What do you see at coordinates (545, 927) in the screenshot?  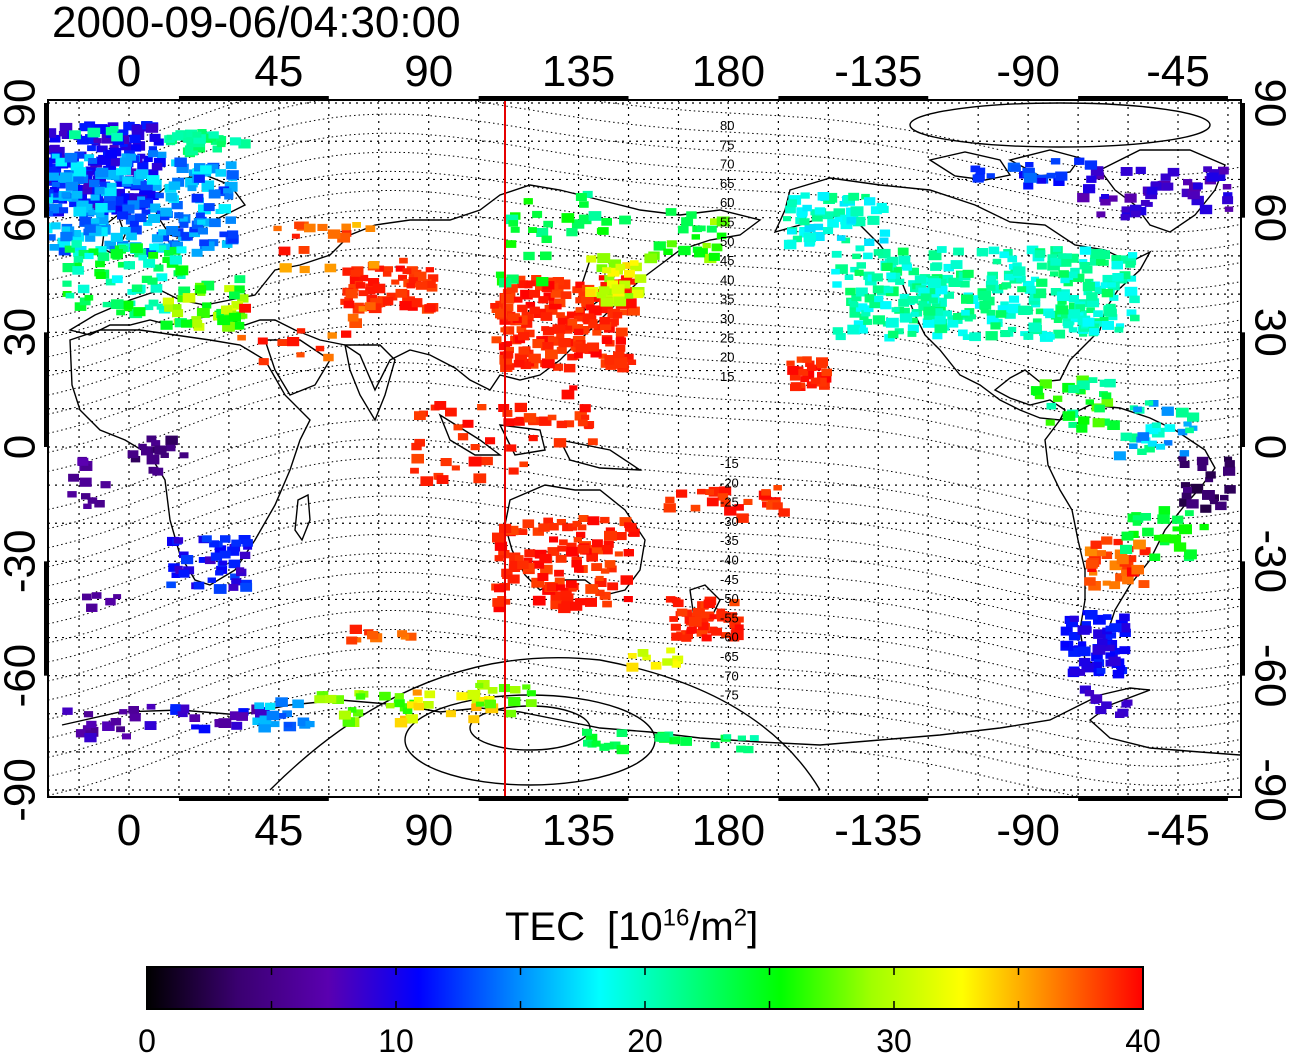 I see `colorbar-title-prefix: TEC` at bounding box center [545, 927].